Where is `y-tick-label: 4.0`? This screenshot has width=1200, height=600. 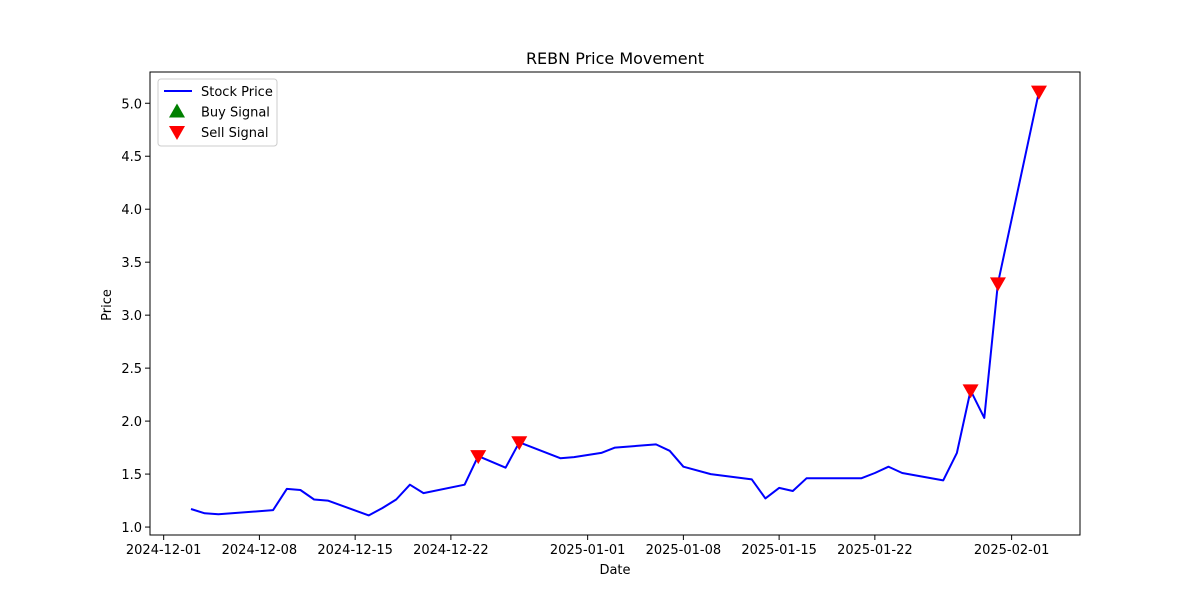
y-tick-label: 4.0 is located at coordinates (131, 210).